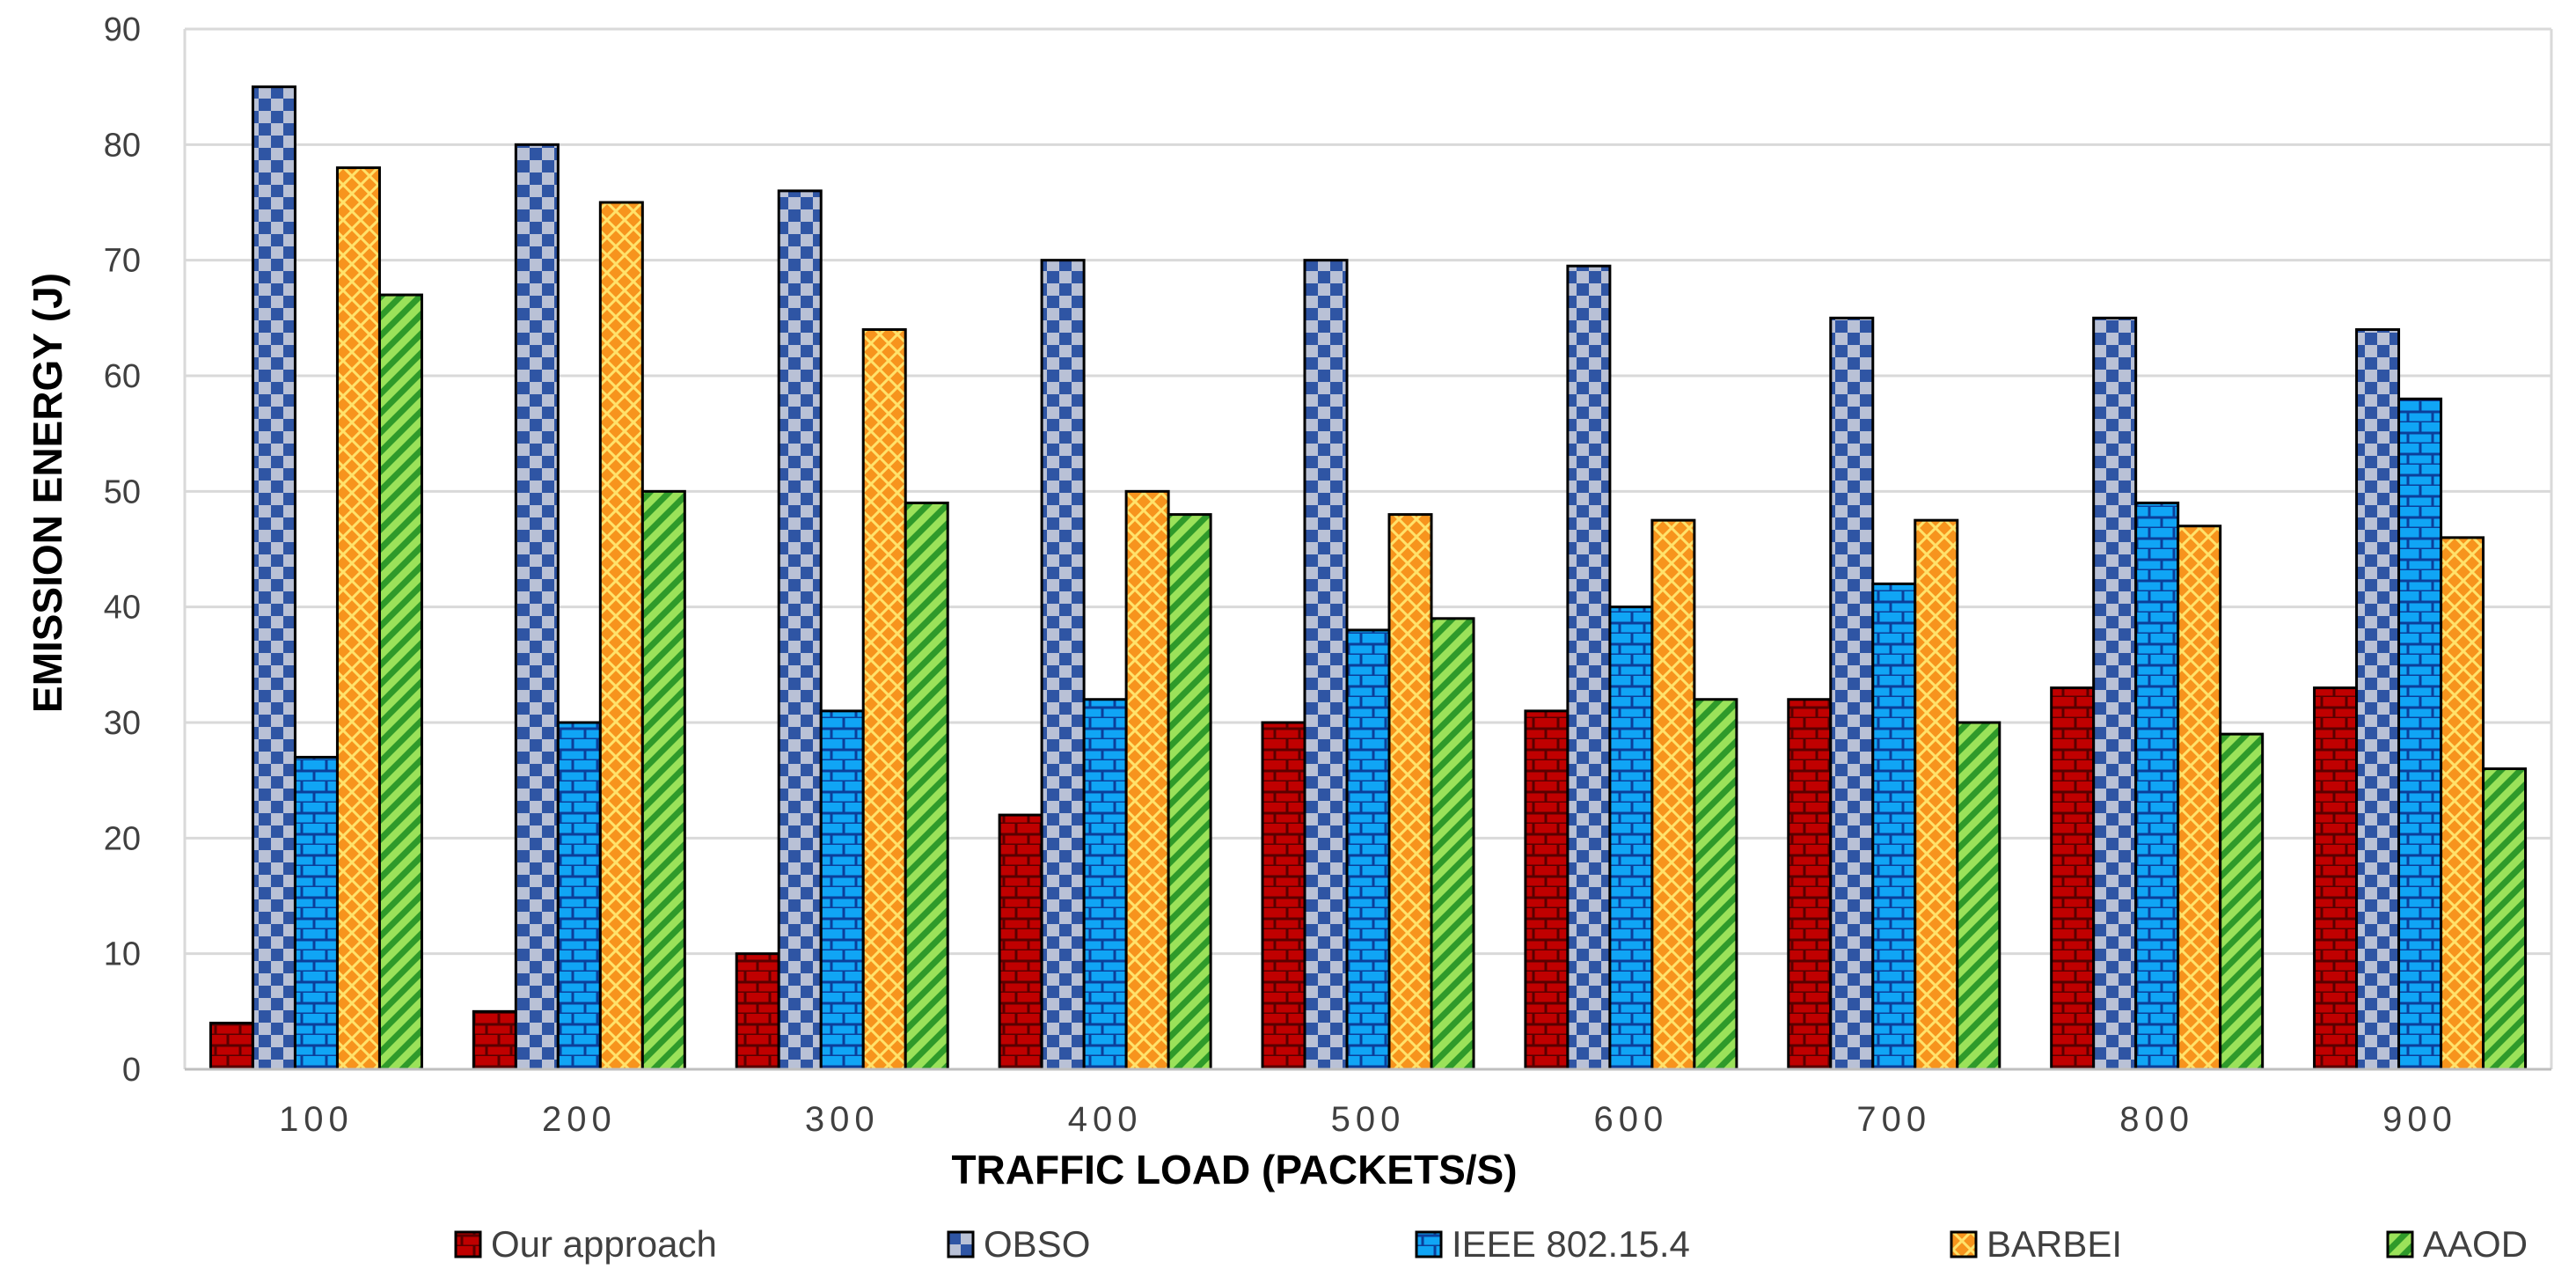 Image resolution: width=2576 pixels, height=1284 pixels. What do you see at coordinates (123, 261) in the screenshot?
I see `y-tick-label: 70` at bounding box center [123, 261].